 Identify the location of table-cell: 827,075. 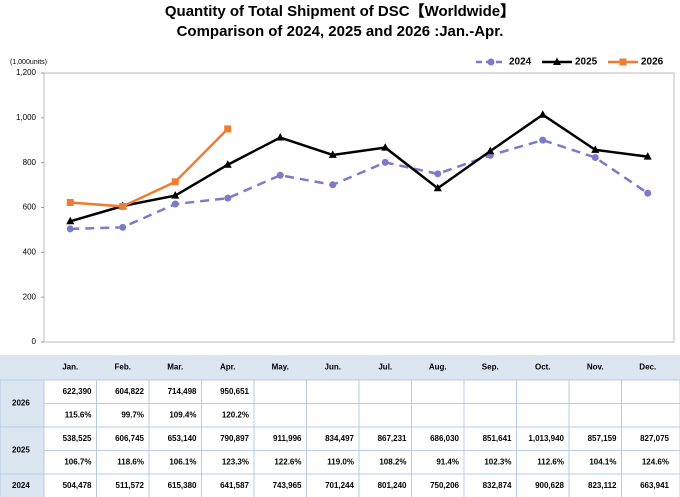
(654, 438).